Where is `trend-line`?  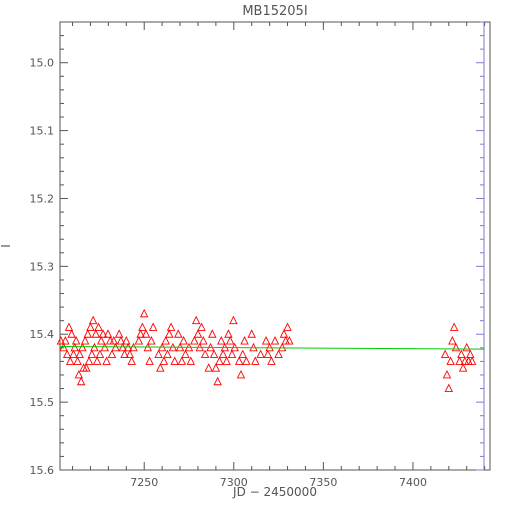 trend-line is located at coordinates (272, 347).